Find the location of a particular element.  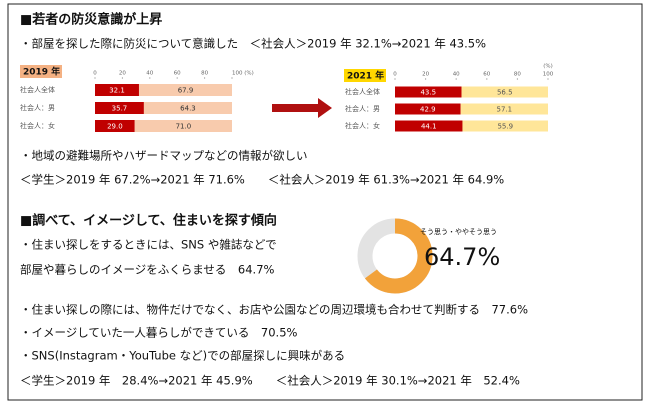

value-label: 67.9 is located at coordinates (186, 91).